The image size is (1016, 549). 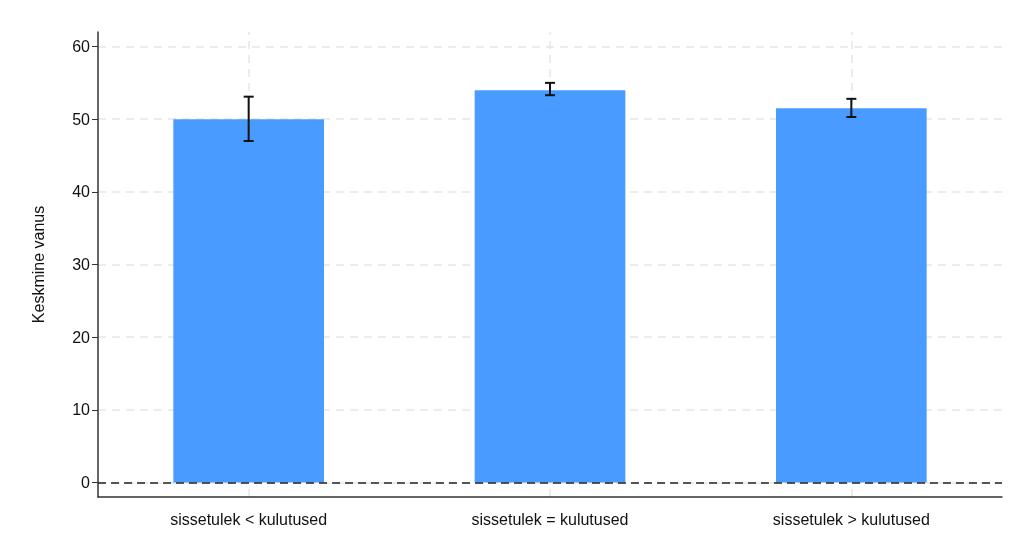 I want to click on x-tick-label: sissetulek = kulutused, so click(x=550, y=519).